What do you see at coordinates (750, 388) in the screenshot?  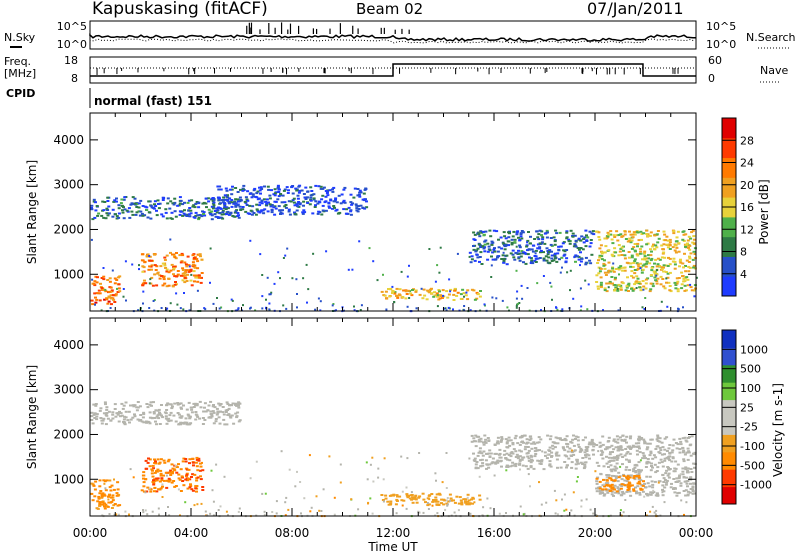 I see `velocity-colorbar-tick-label: 100` at bounding box center [750, 388].